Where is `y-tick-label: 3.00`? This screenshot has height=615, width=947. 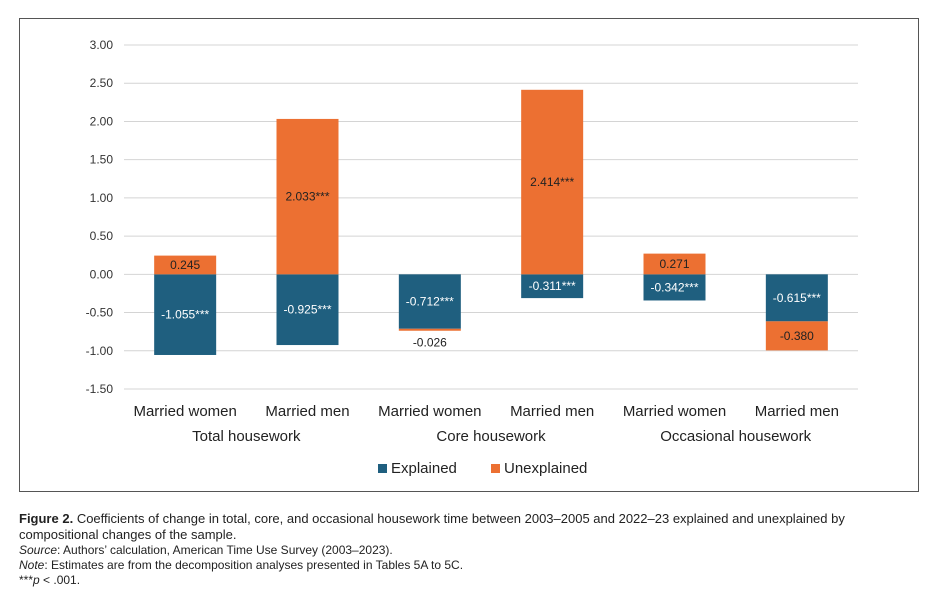
y-tick-label: 3.00 is located at coordinates (102, 45).